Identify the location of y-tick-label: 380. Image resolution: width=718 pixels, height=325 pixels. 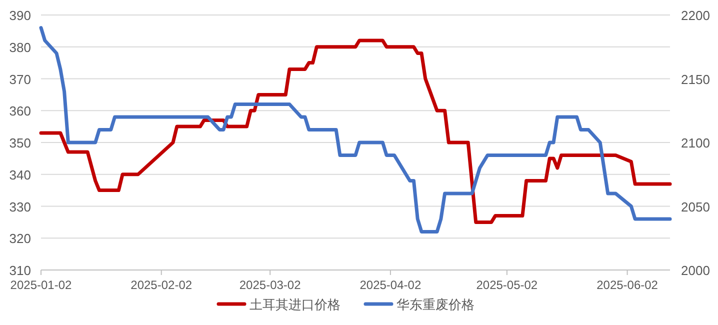
(20, 47).